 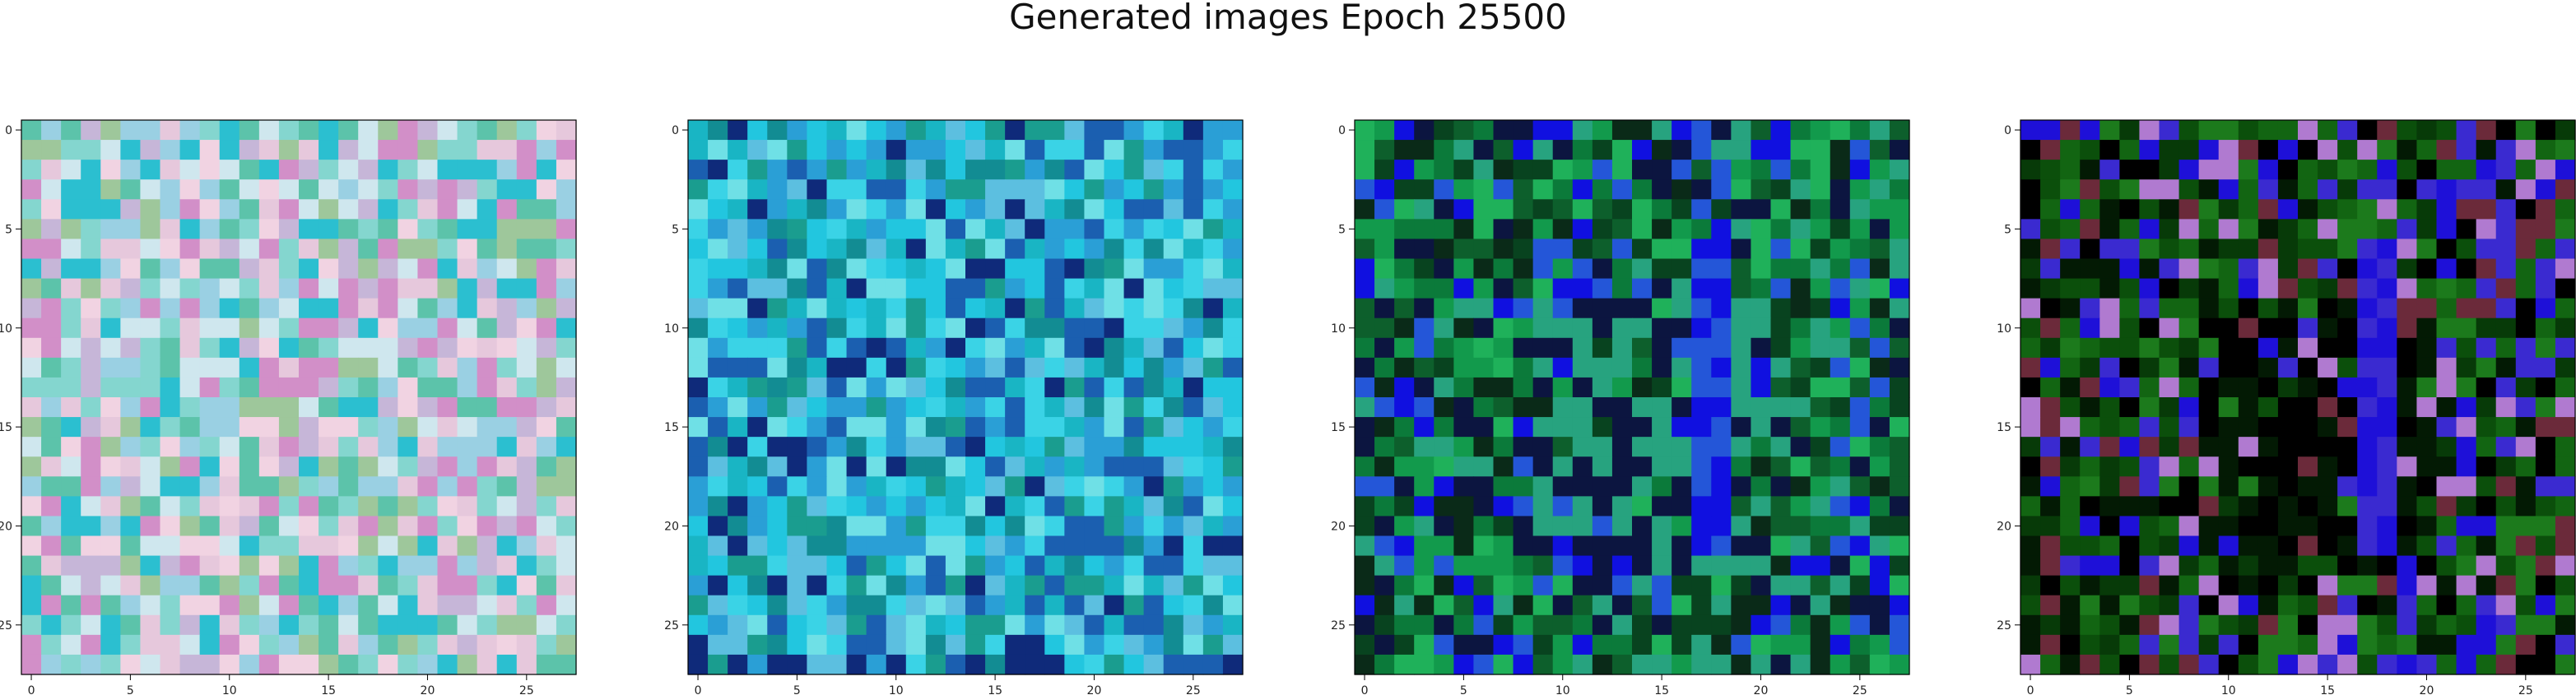 What do you see at coordinates (1860, 689) in the screenshot?
I see `x-tick-label: 25` at bounding box center [1860, 689].